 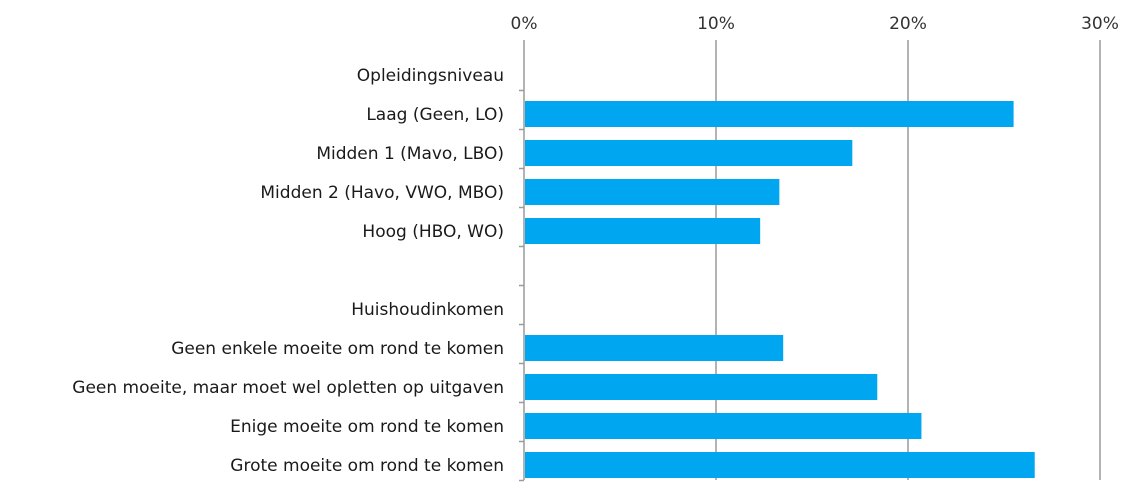 What do you see at coordinates (716, 24) in the screenshot?
I see `x-tick-label: 10%` at bounding box center [716, 24].